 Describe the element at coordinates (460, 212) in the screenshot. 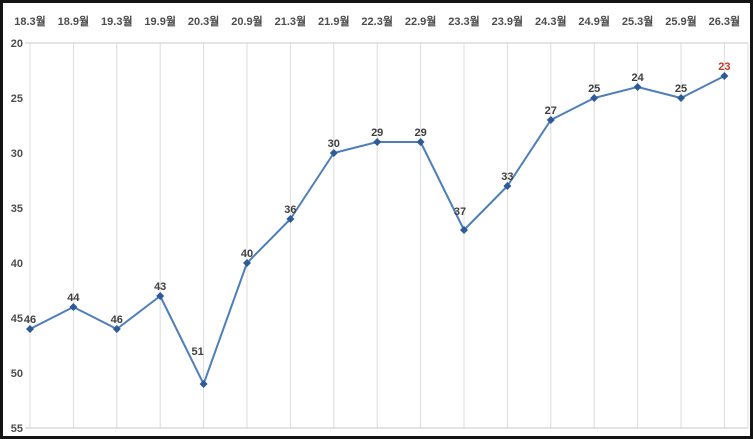

I see `data-point-label: 37` at that location.